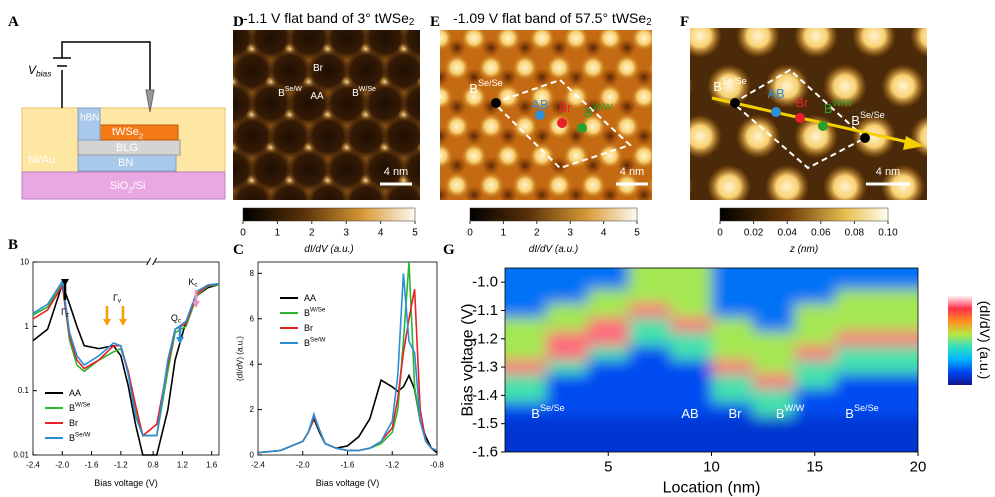 This screenshot has height=497, width=995. What do you see at coordinates (72, 438) in the screenshot?
I see `text-base: B` at bounding box center [72, 438].